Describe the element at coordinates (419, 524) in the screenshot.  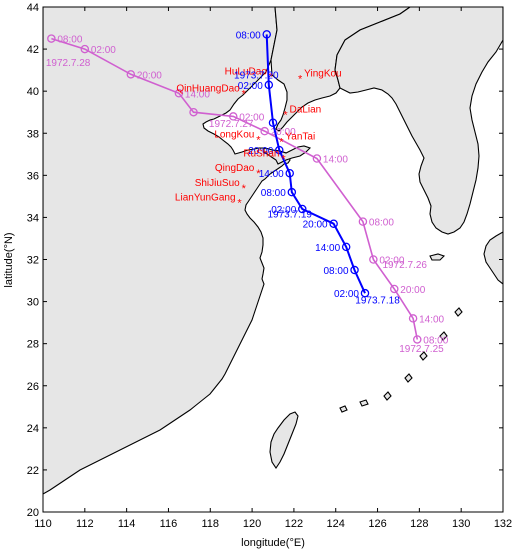
I see `x-tick-label: 128` at that location.